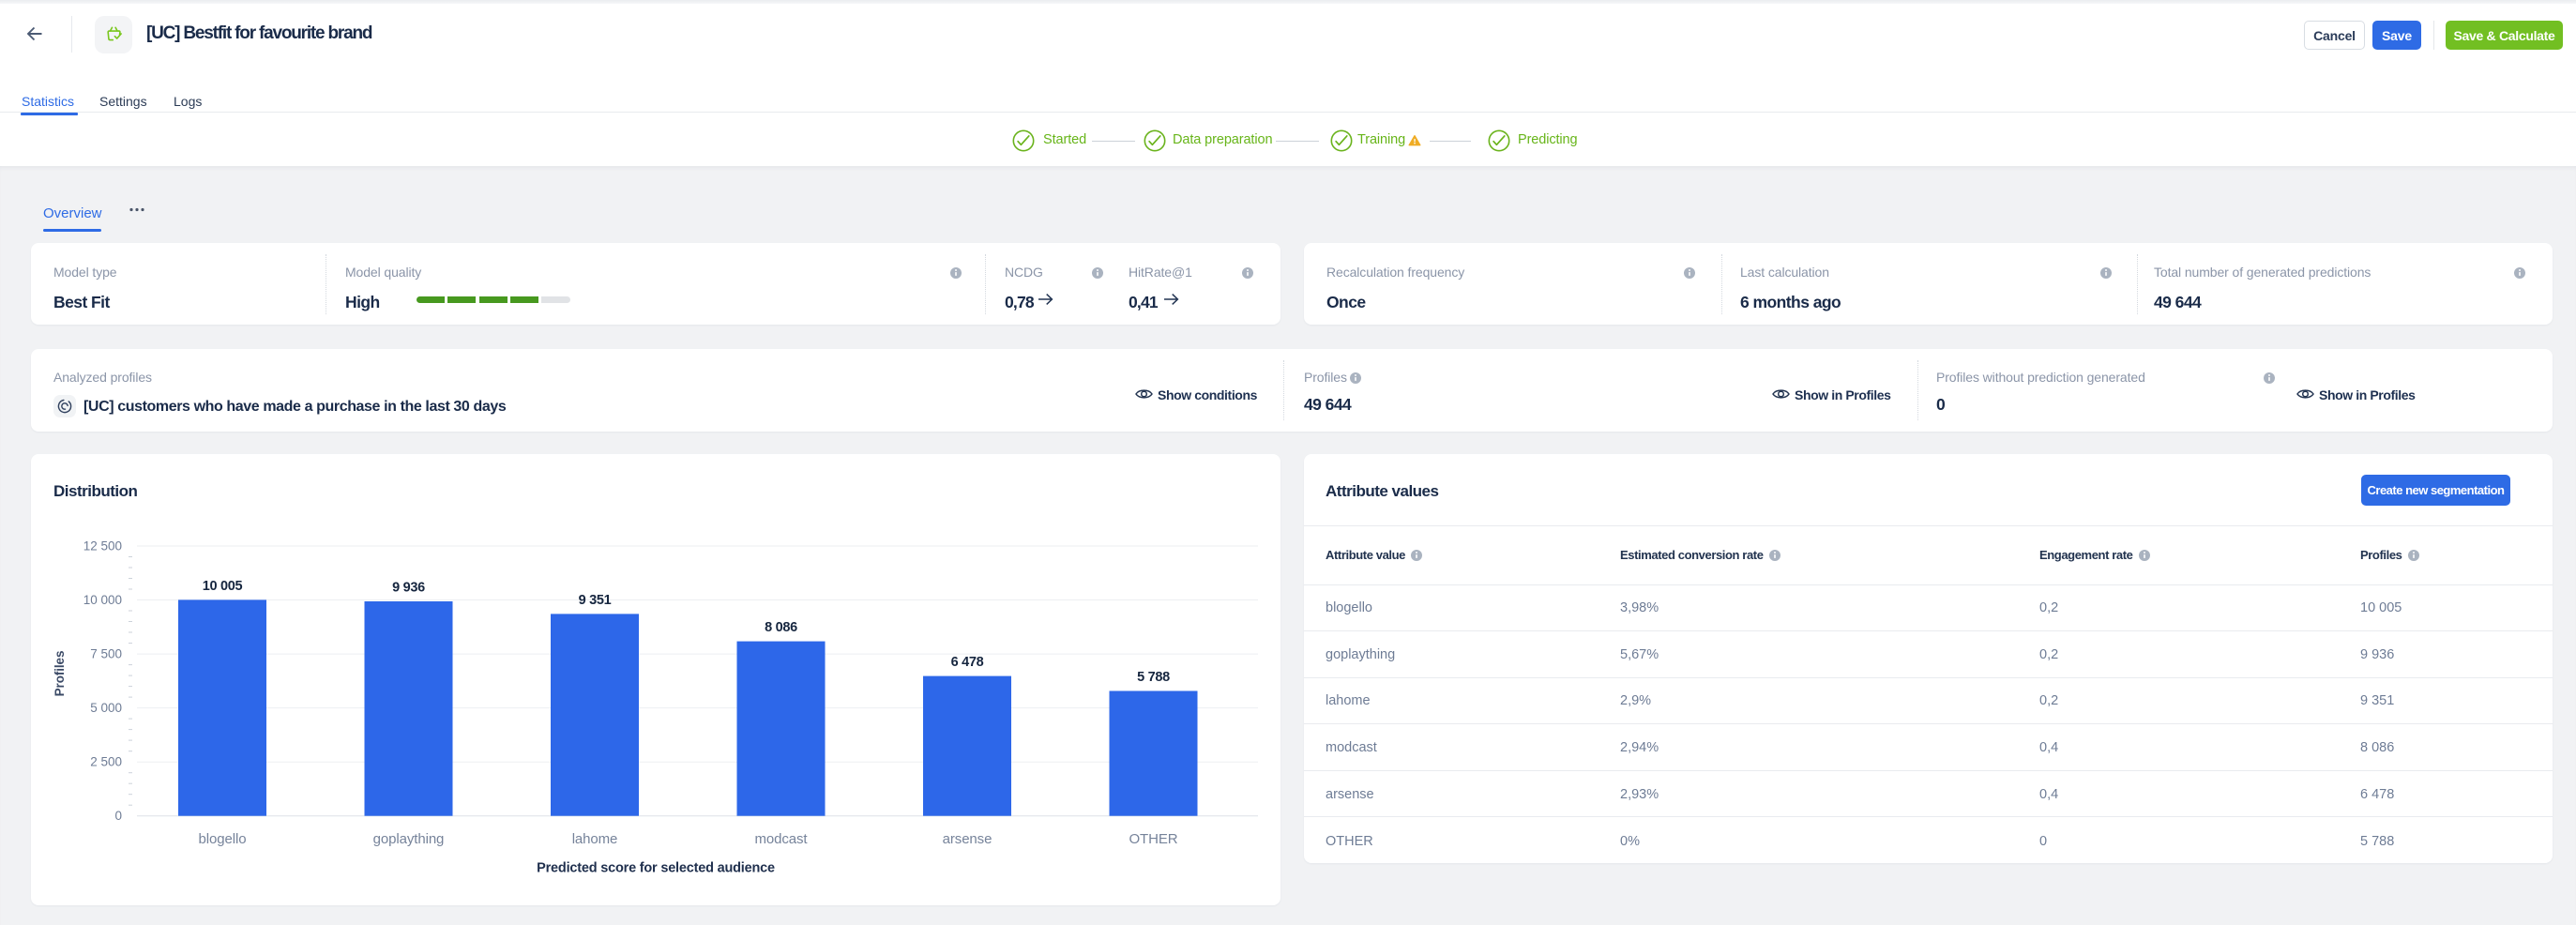 Image resolution: width=2576 pixels, height=925 pixels. Describe the element at coordinates (1153, 839) in the screenshot. I see `svg-text: OTHER` at that location.